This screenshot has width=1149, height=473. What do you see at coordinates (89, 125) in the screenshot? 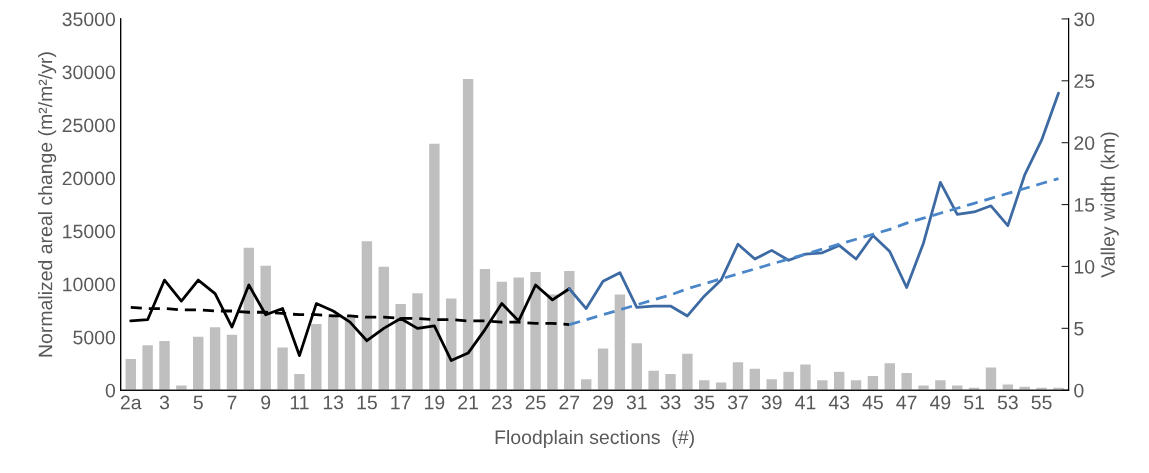
I see `y-tick-label: 25000` at bounding box center [89, 125].